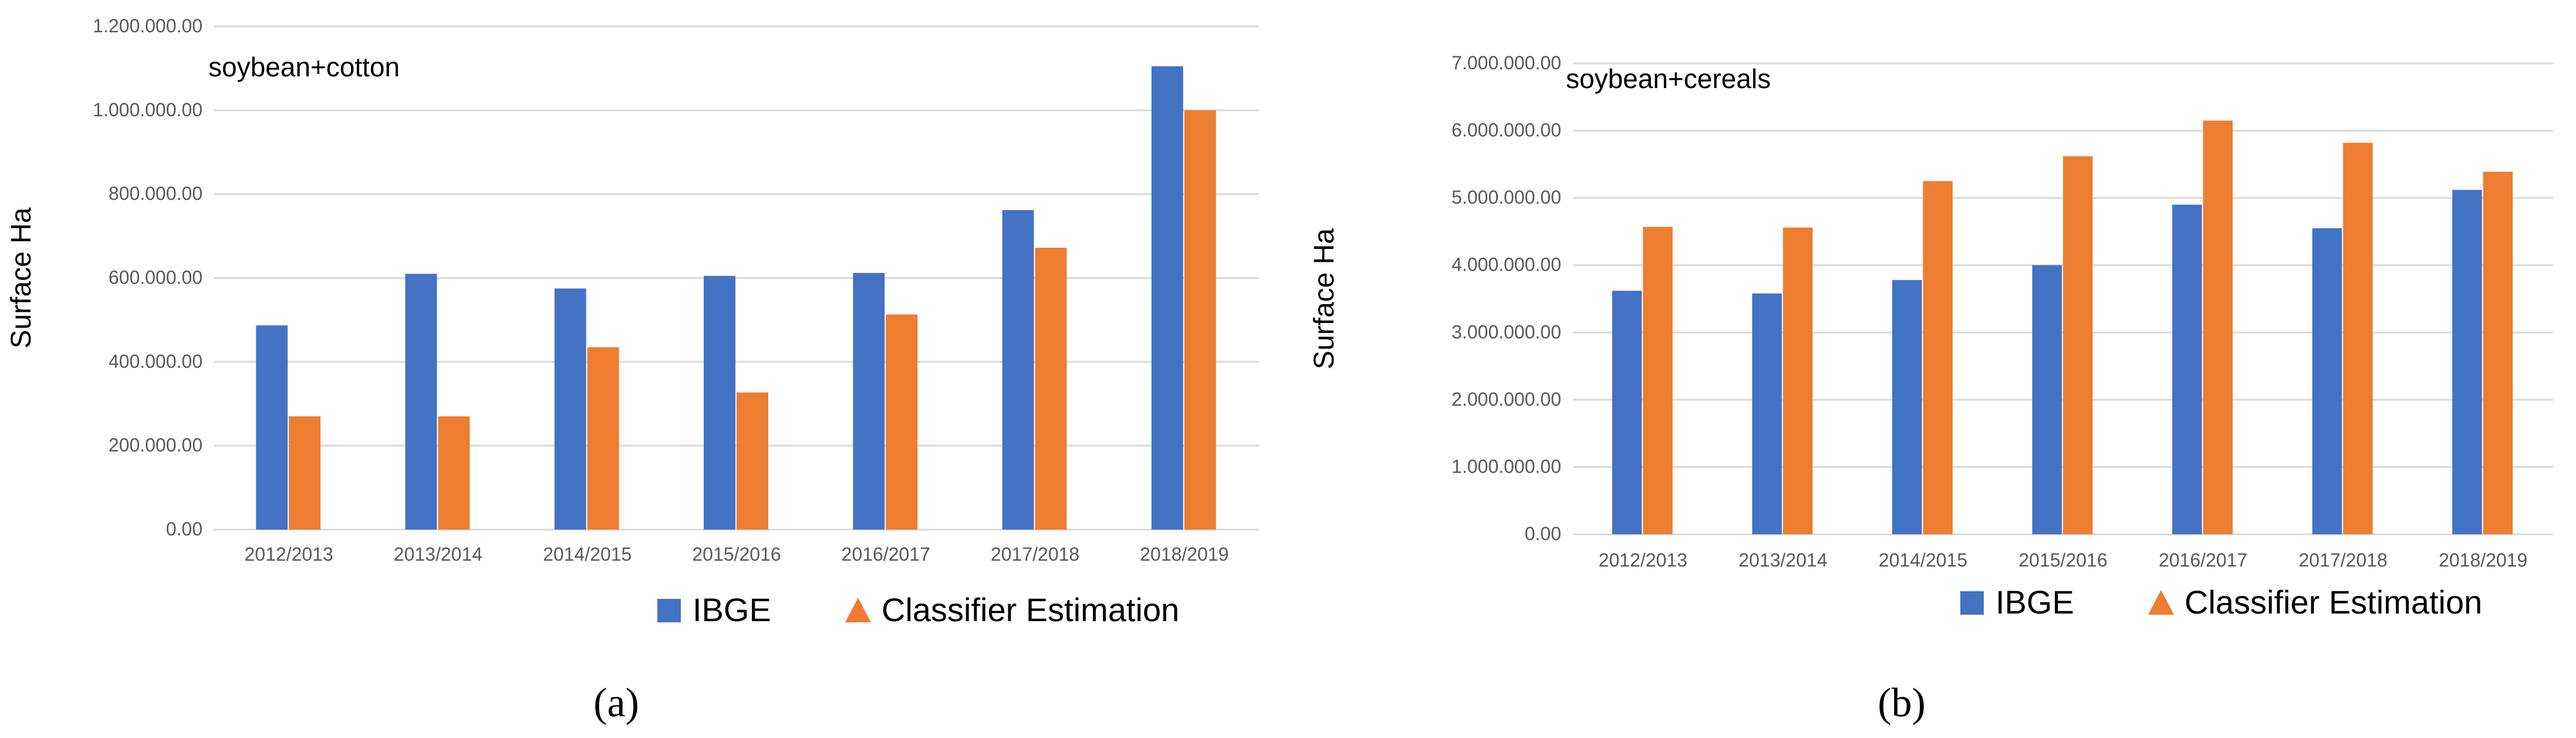 The height and width of the screenshot is (738, 2576). I want to click on y-tick-label: 2.000.000.00, so click(1506, 399).